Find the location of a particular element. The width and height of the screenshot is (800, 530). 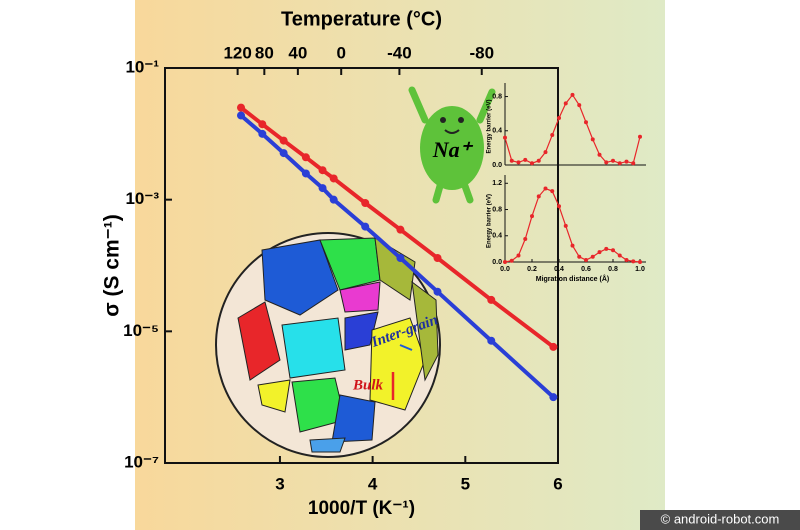

ion-label: Na⁺ is located at coordinates (453, 149).